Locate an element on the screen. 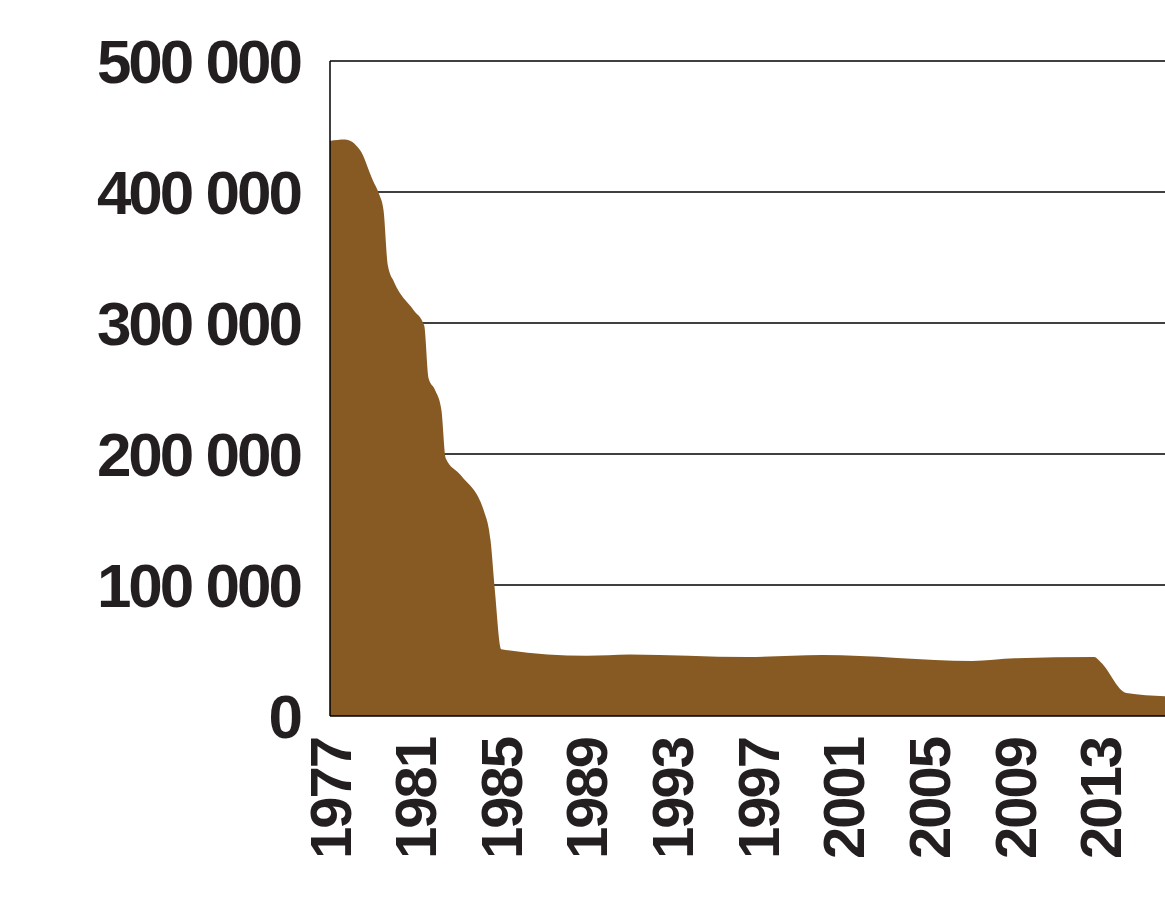 The image size is (1165, 918). y-tick-label: 300 000 is located at coordinates (198, 323).